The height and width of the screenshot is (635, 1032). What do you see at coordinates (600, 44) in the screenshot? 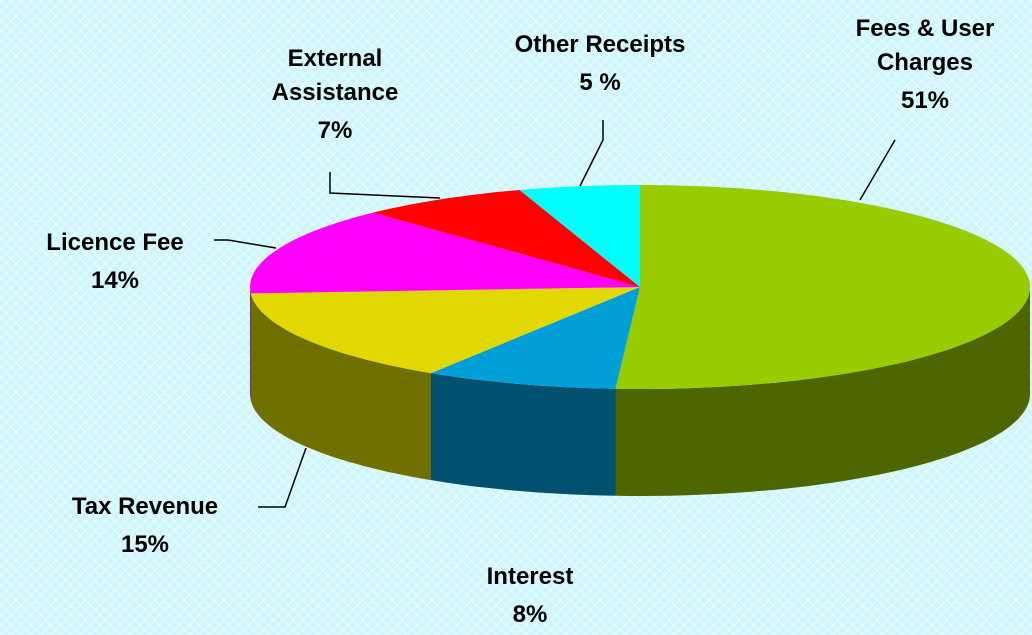
I see `slice-label: Other Receipts` at bounding box center [600, 44].